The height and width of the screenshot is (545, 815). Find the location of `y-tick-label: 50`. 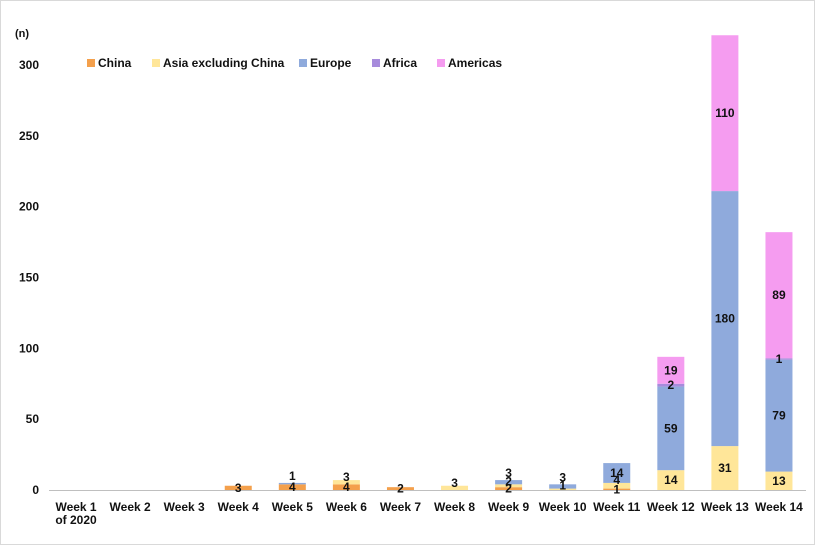

y-tick-label: 50 is located at coordinates (33, 419).